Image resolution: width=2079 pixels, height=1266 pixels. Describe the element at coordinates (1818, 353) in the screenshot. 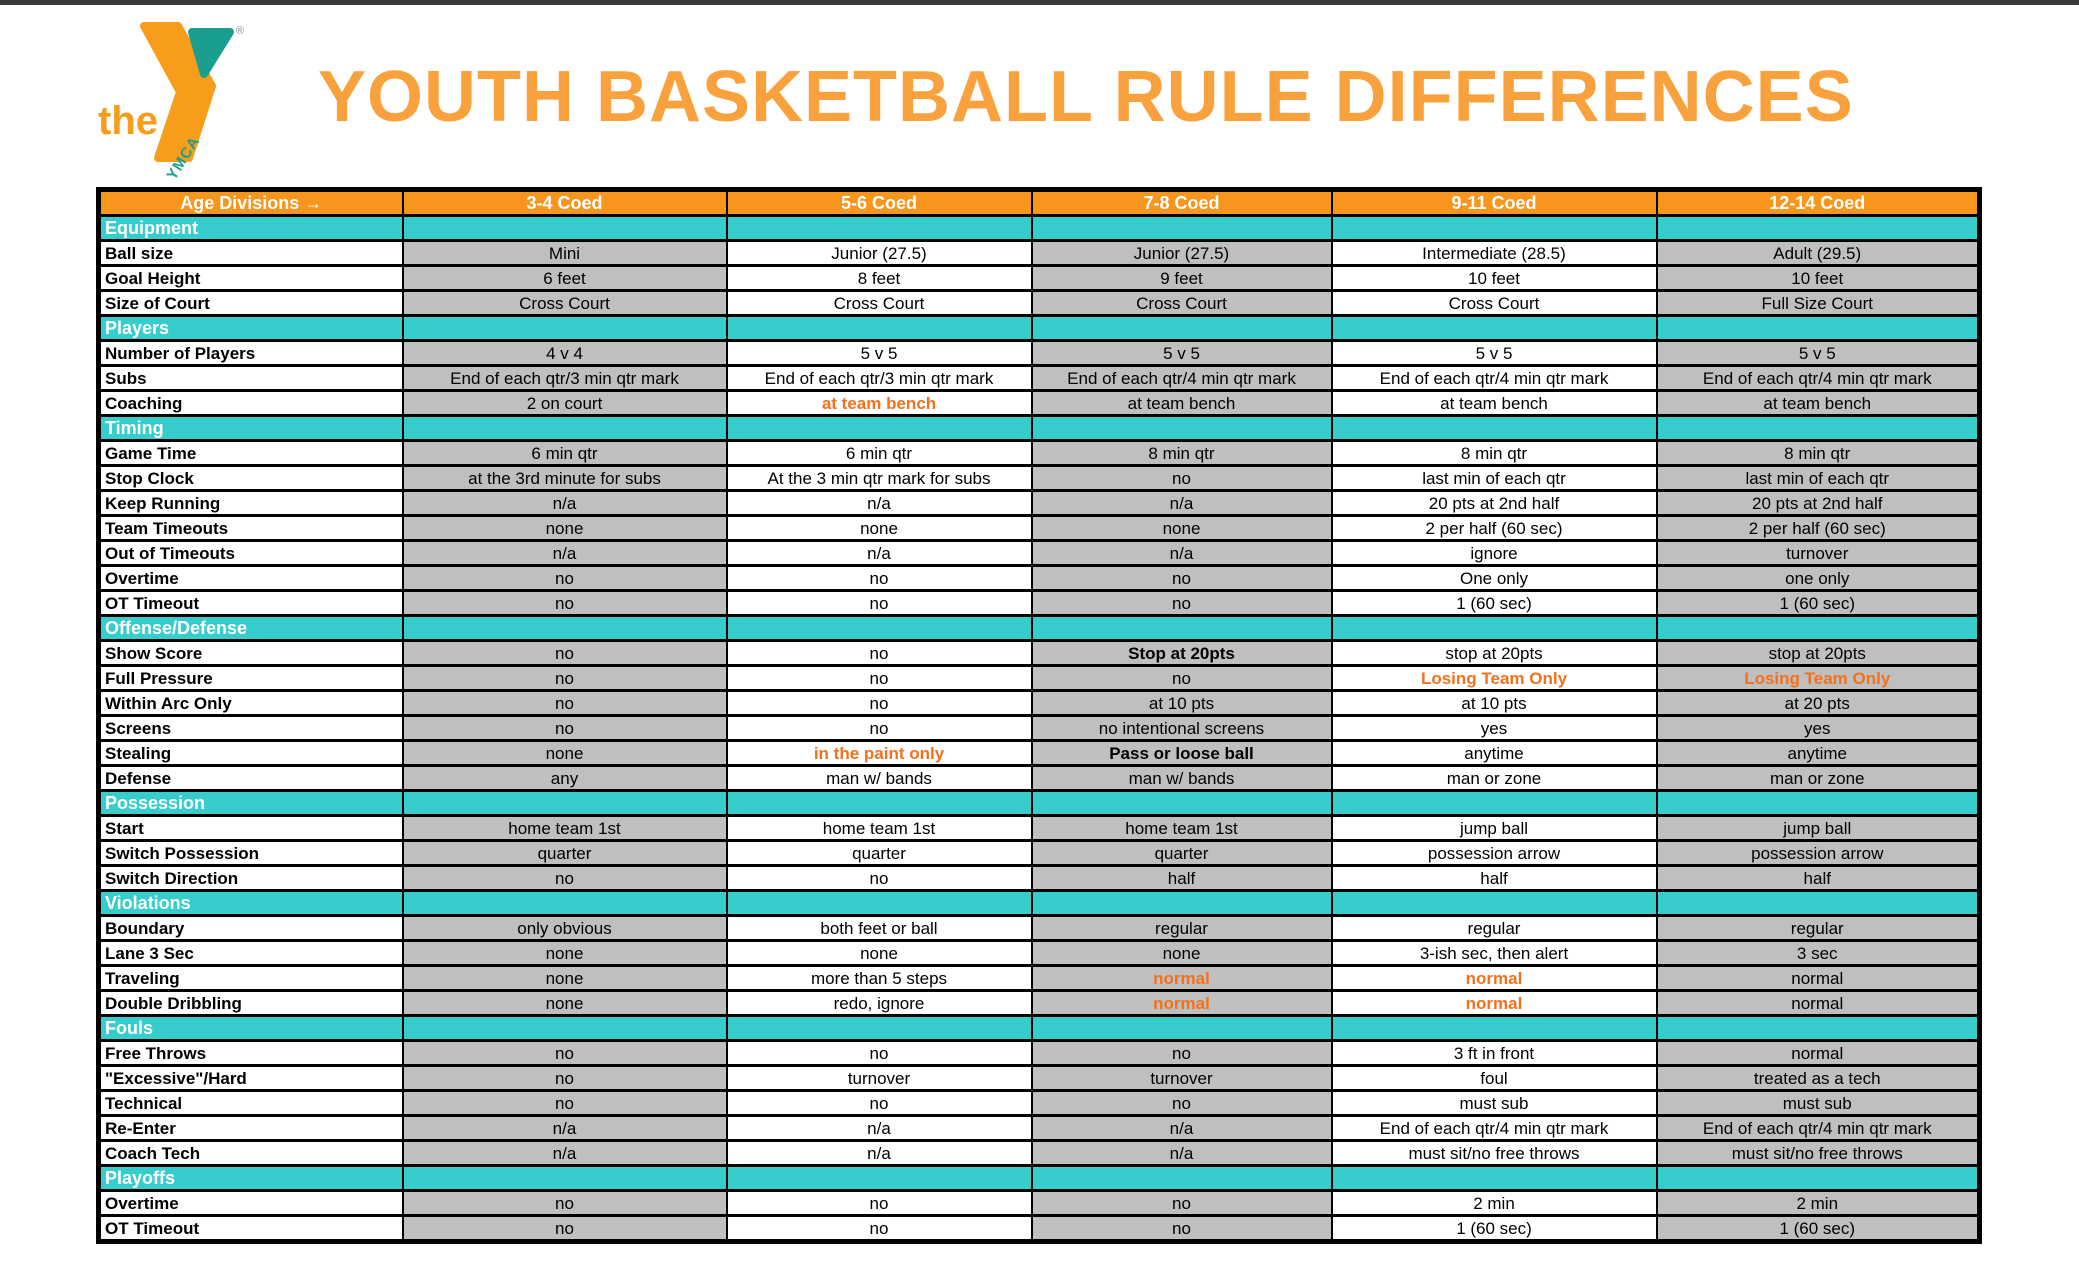

I see `value-cell: 5 v 5` at that location.